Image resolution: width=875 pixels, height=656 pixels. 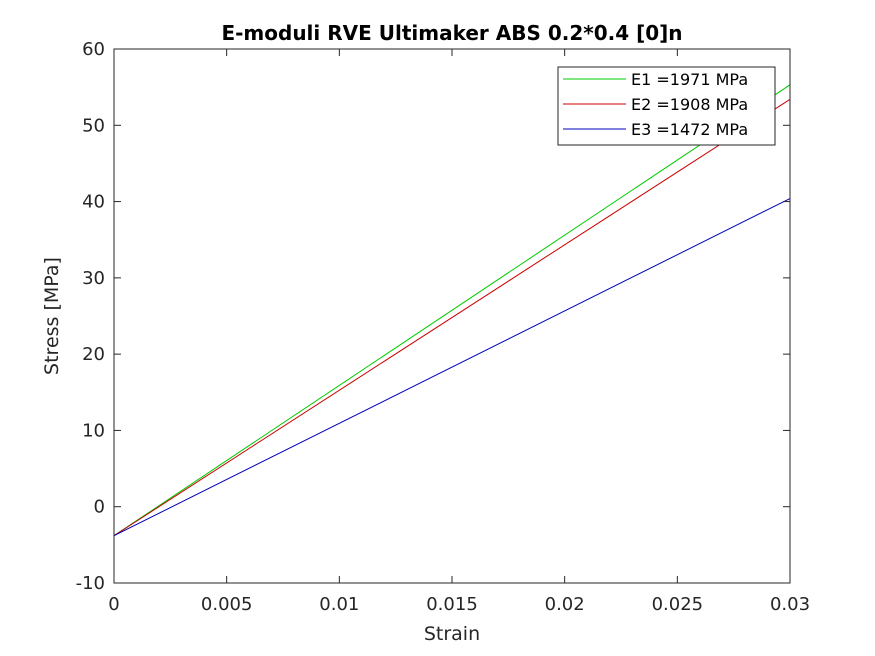 I want to click on y-tick-label: 50, so click(x=93, y=125).